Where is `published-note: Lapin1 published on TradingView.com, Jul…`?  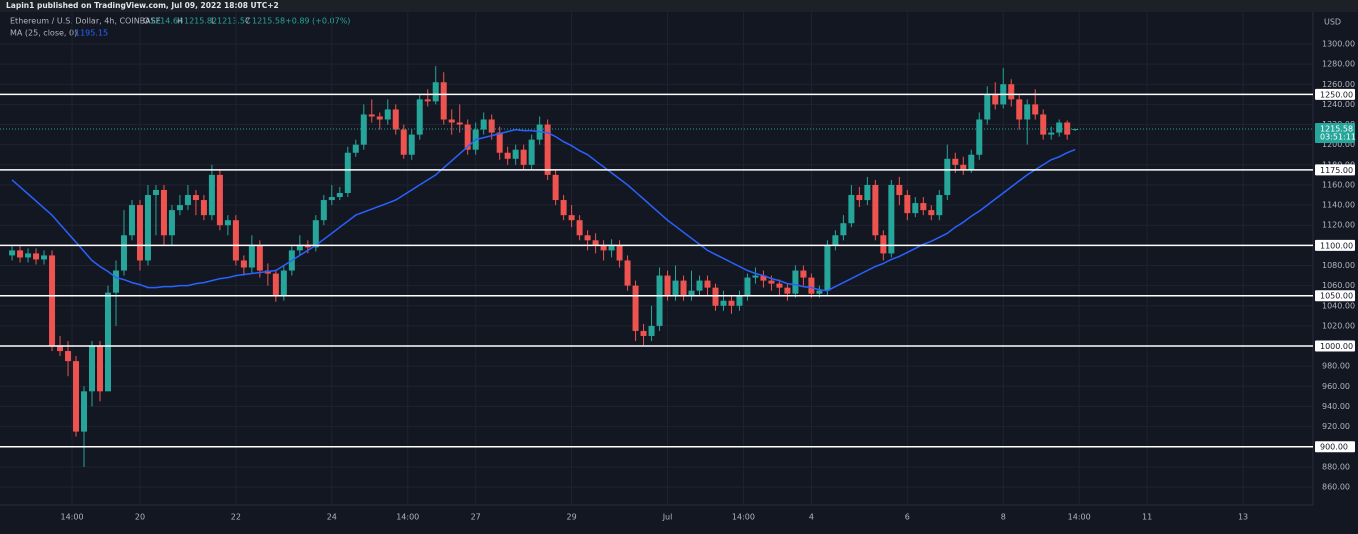
published-note: Lapin1 published on TradingView.com, Jul… is located at coordinates (142, 5).